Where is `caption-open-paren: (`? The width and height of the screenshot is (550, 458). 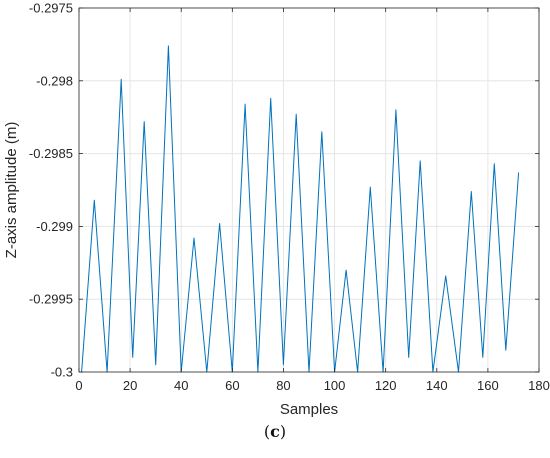
caption-open-paren: ( is located at coordinates (267, 431).